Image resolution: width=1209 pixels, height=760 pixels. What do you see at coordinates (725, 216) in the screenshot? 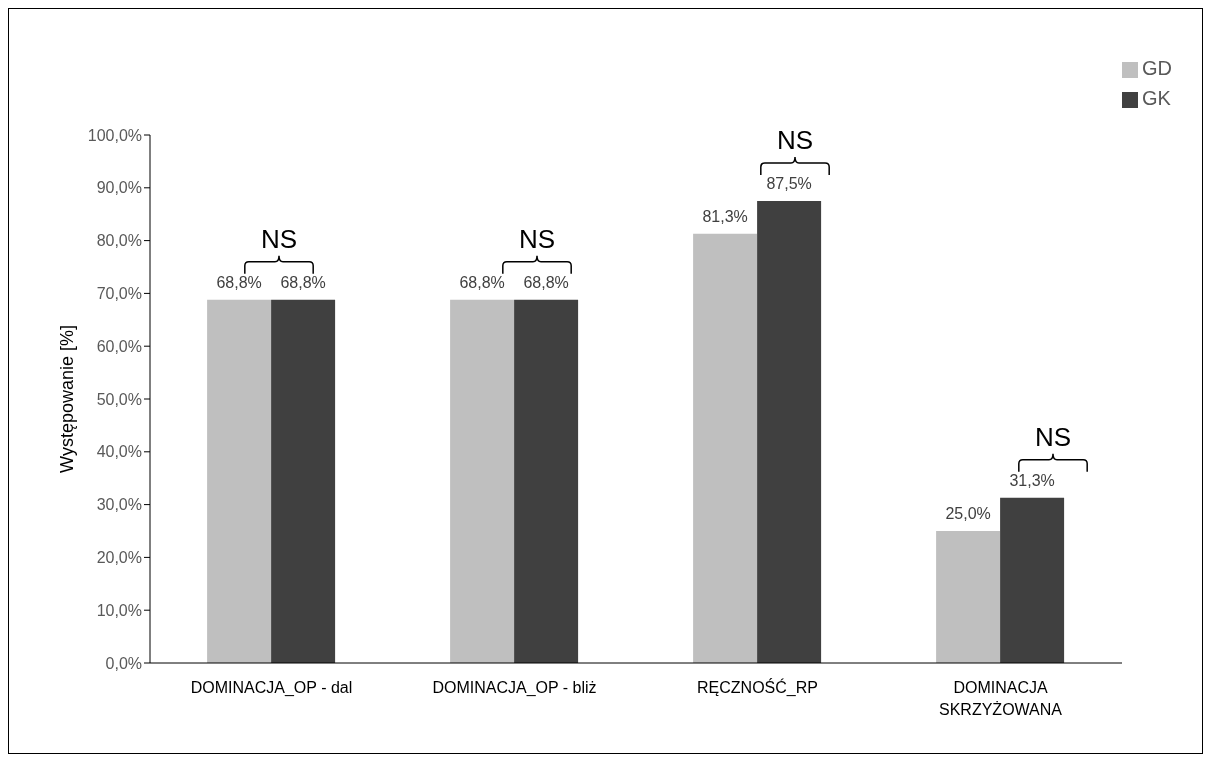
I see `data-label: 81,3%` at bounding box center [725, 216].